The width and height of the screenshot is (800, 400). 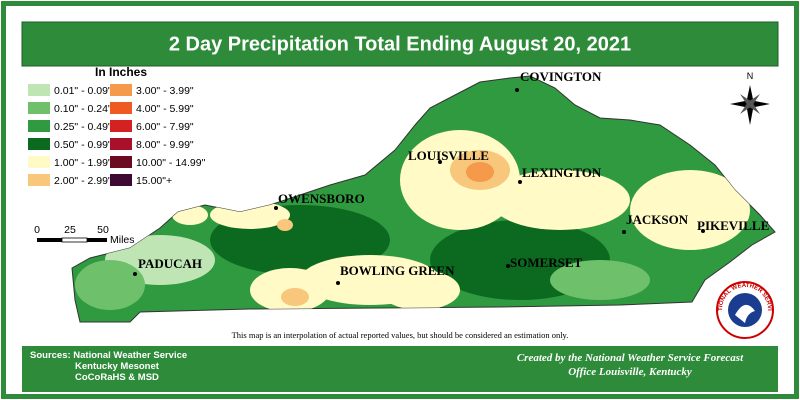 What do you see at coordinates (321, 198) in the screenshot?
I see `city-label: OWENSBORO` at bounding box center [321, 198].